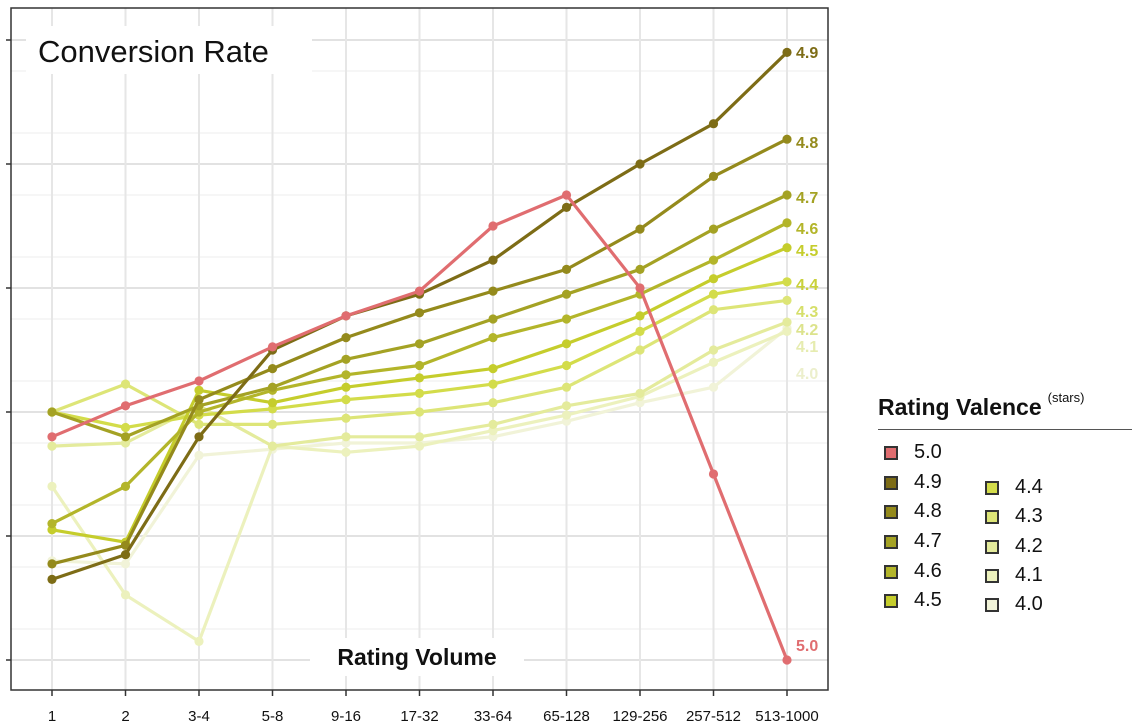 Image resolution: width=1132 pixels, height=725 pixels. Describe the element at coordinates (1029, 604) in the screenshot. I see `legend-label-4-0: 4.0` at that location.